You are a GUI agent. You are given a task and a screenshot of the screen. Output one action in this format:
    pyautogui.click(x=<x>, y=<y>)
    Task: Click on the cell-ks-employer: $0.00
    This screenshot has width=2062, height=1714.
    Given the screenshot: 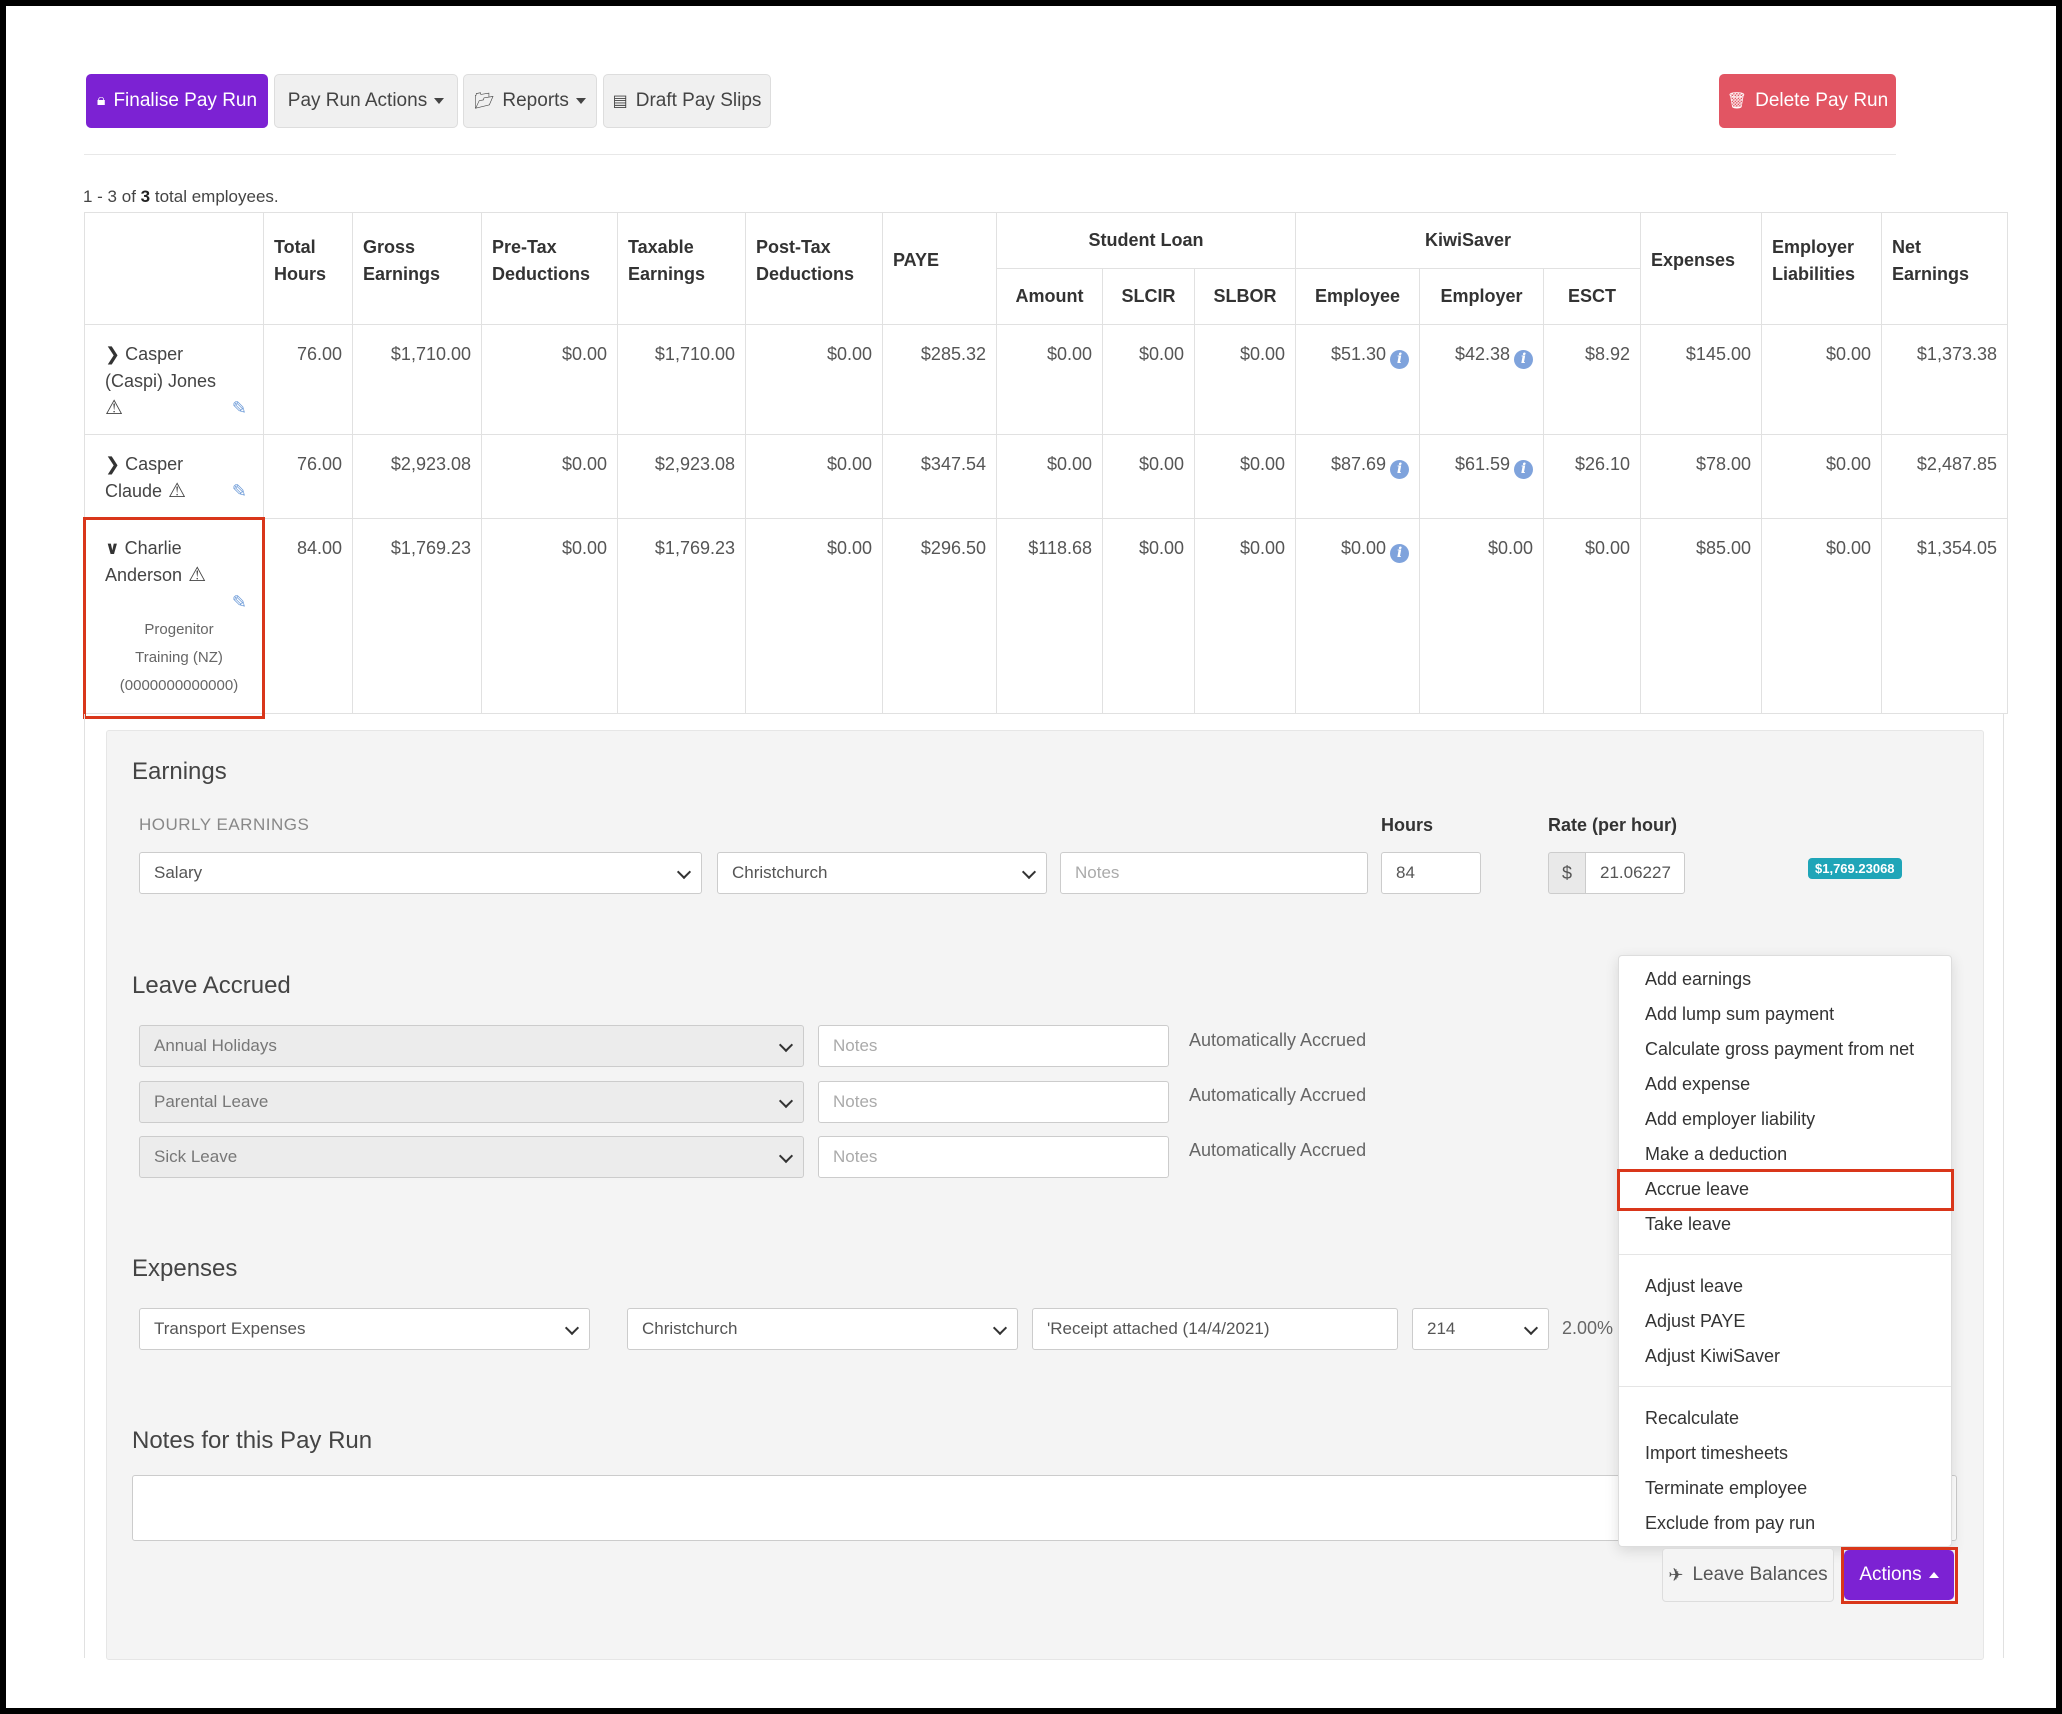 What is the action you would take?
    pyautogui.click(x=1481, y=616)
    